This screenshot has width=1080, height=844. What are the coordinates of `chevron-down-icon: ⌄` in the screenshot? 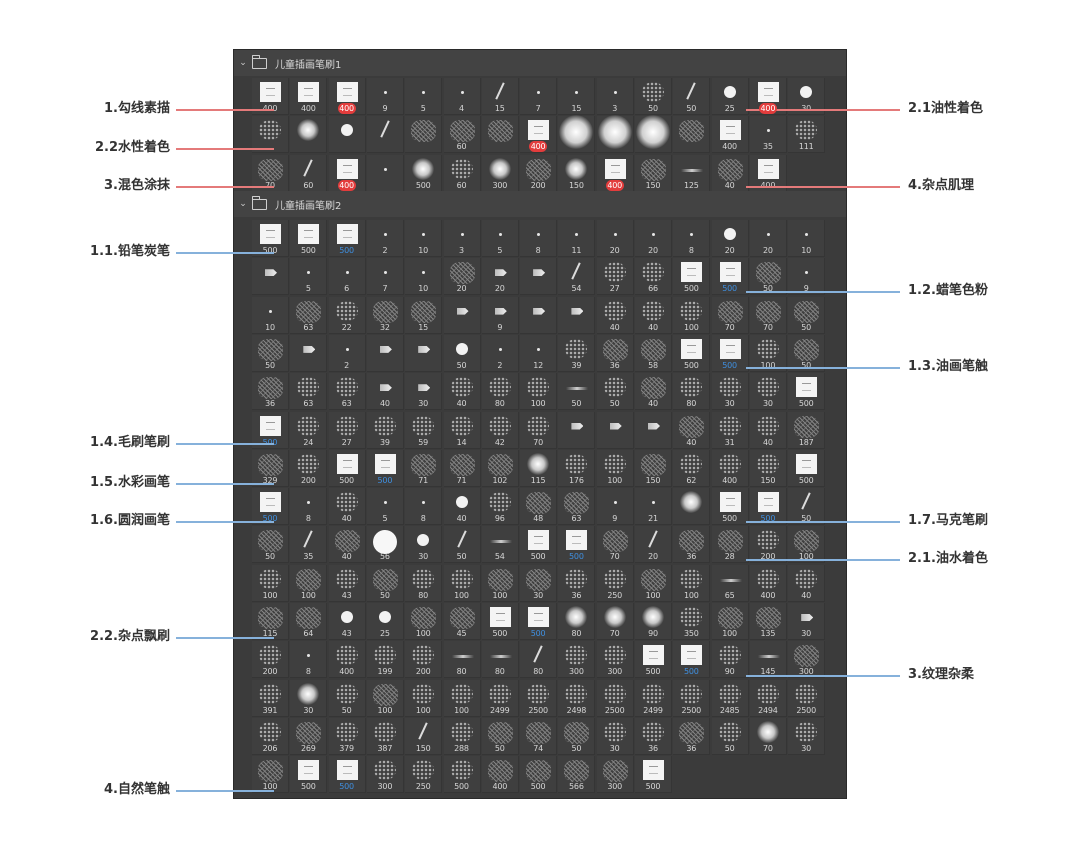 It's located at (243, 63).